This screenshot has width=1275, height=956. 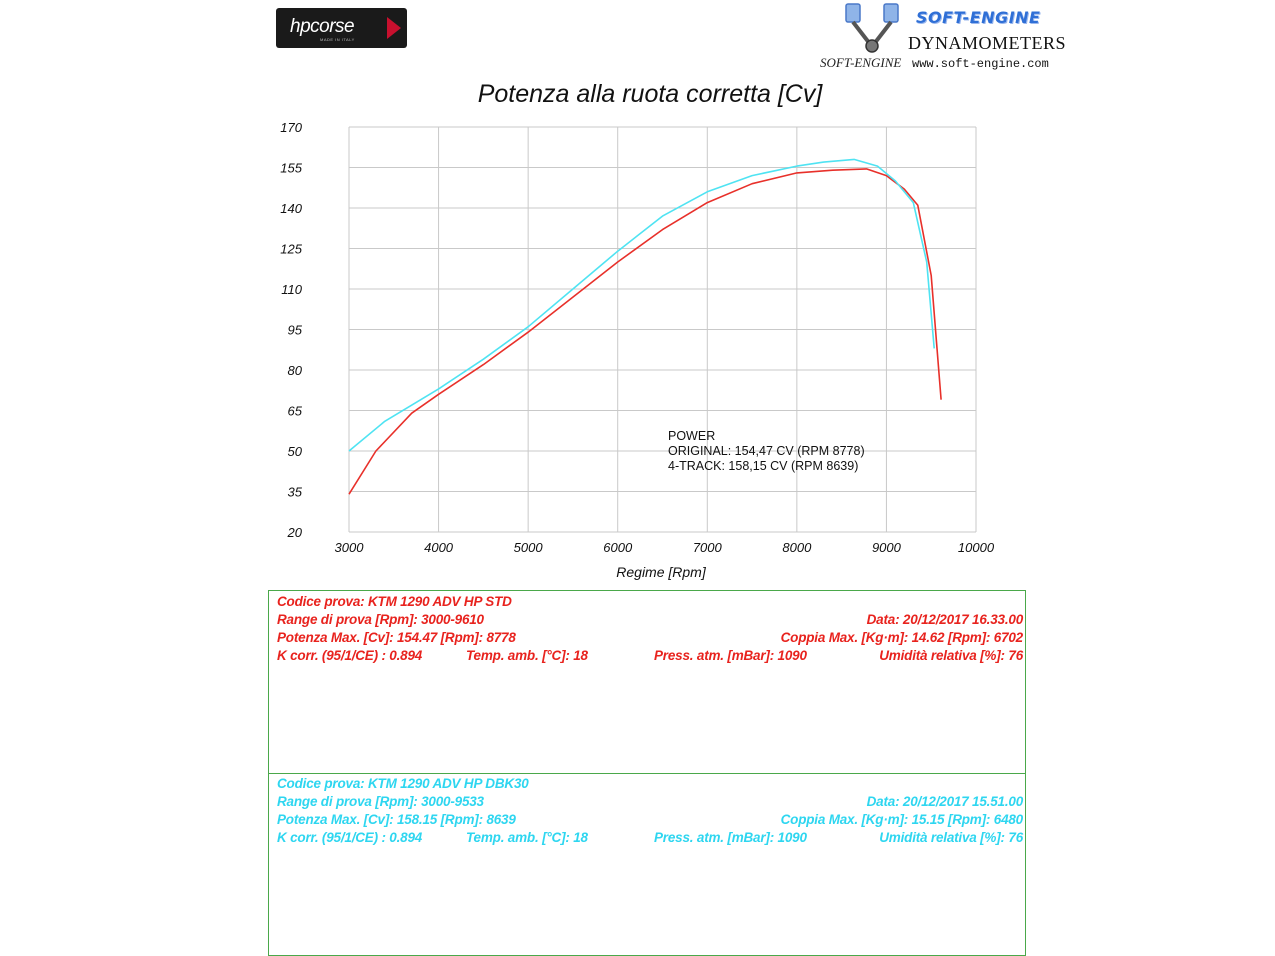 I want to click on y-tick-labels: 170 155 140 125 110 95 80 65 50 35 20, so click(x=291, y=330).